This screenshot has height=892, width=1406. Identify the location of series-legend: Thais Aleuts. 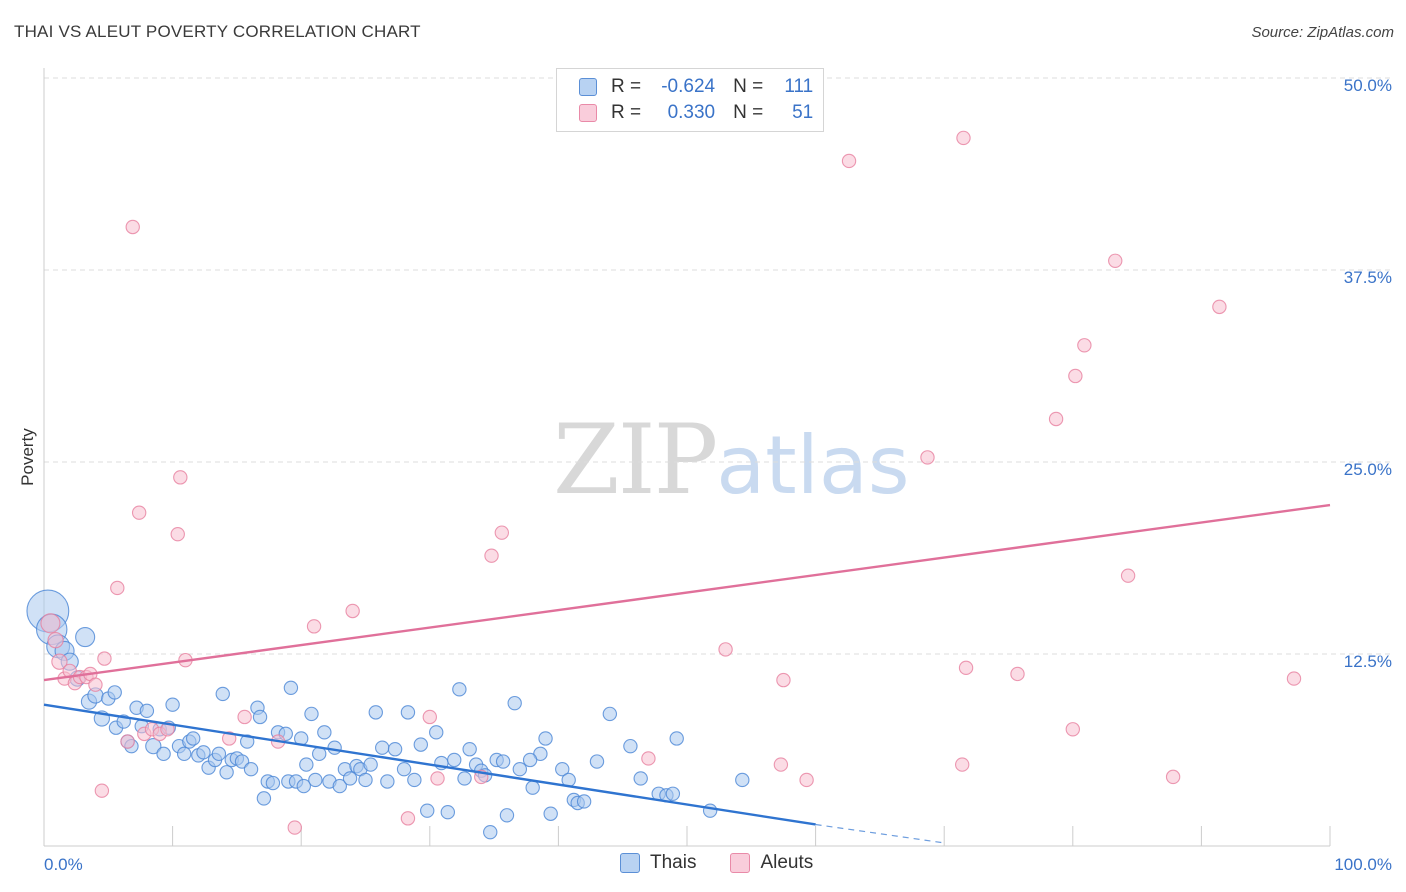
(733, 863).